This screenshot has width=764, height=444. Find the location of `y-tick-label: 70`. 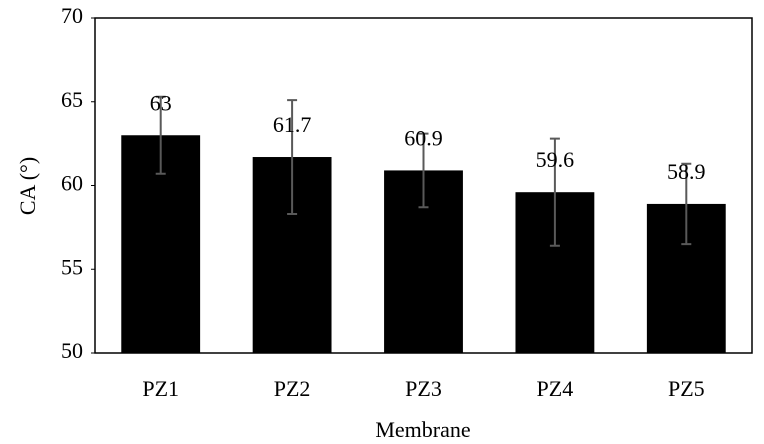

y-tick-label: 70 is located at coordinates (72, 15).